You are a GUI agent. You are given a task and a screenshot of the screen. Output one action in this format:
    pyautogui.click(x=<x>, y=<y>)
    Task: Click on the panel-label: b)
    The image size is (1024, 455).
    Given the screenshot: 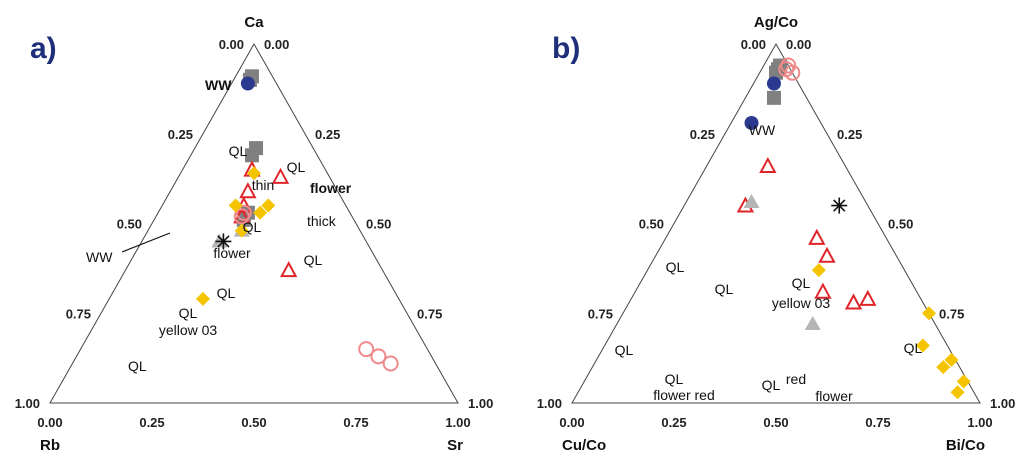 What is the action you would take?
    pyautogui.click(x=566, y=48)
    